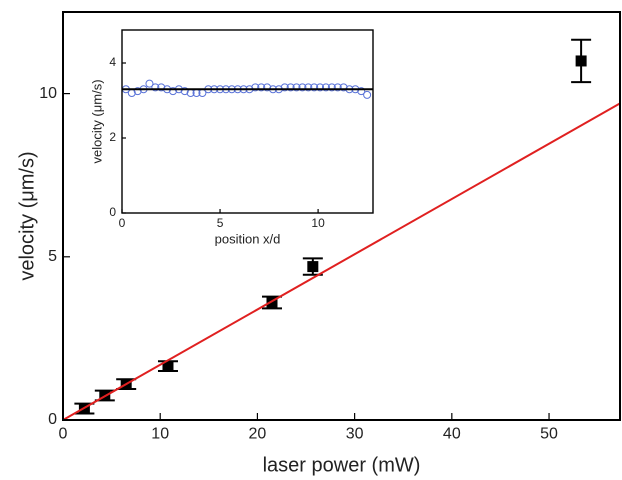 This screenshot has width=622, height=480. What do you see at coordinates (52, 256) in the screenshot?
I see `y-tick-label: 5` at bounding box center [52, 256].